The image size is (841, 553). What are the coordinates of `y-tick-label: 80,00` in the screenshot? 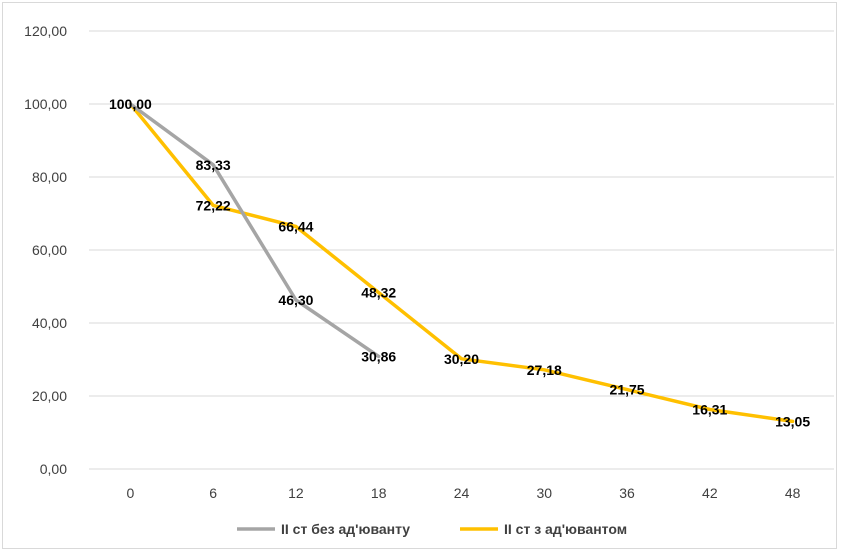 It's located at (49, 177).